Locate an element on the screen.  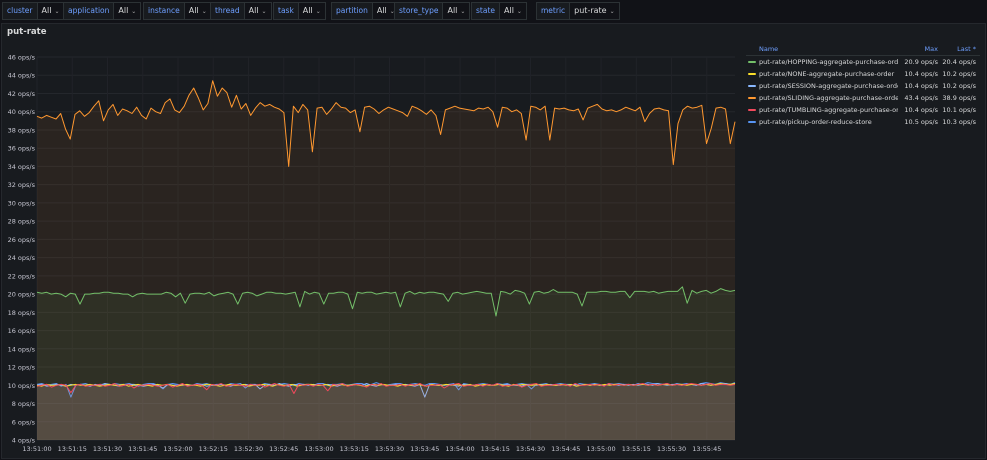
y-tick-label: 12 ops/s is located at coordinates (22, 368).